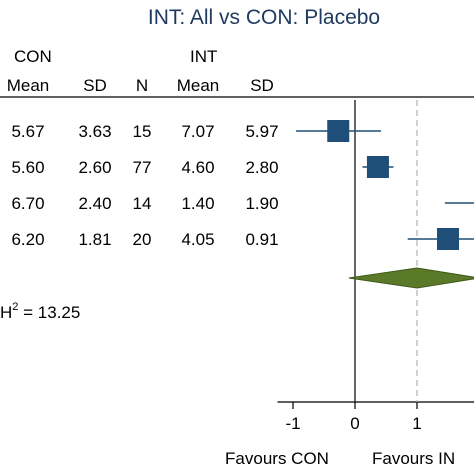 The image size is (474, 474). What do you see at coordinates (261, 239) in the screenshot?
I see `table-cell: 0.91` at bounding box center [261, 239].